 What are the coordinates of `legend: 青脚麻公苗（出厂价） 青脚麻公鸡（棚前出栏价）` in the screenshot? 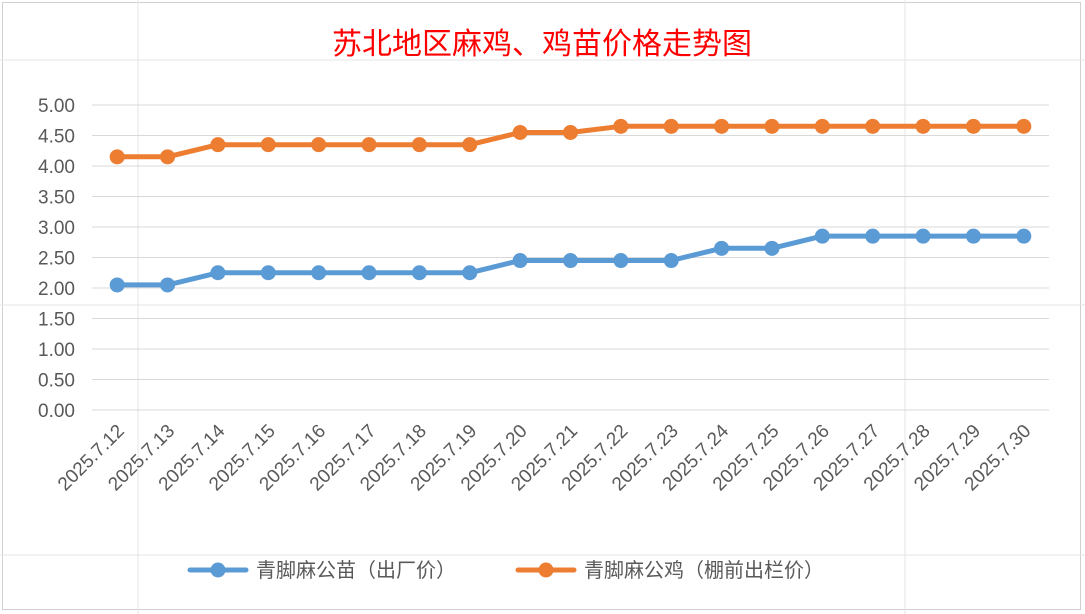 It's located at (505, 570).